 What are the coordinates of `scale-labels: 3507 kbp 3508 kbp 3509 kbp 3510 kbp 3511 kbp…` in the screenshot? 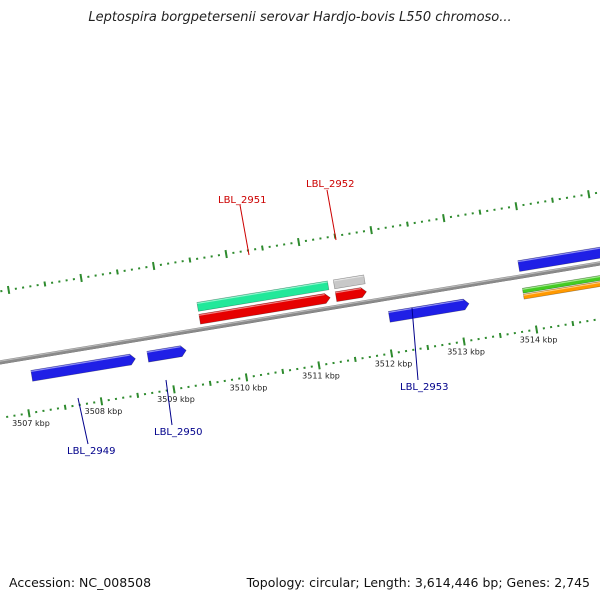 It's located at (284, 381).